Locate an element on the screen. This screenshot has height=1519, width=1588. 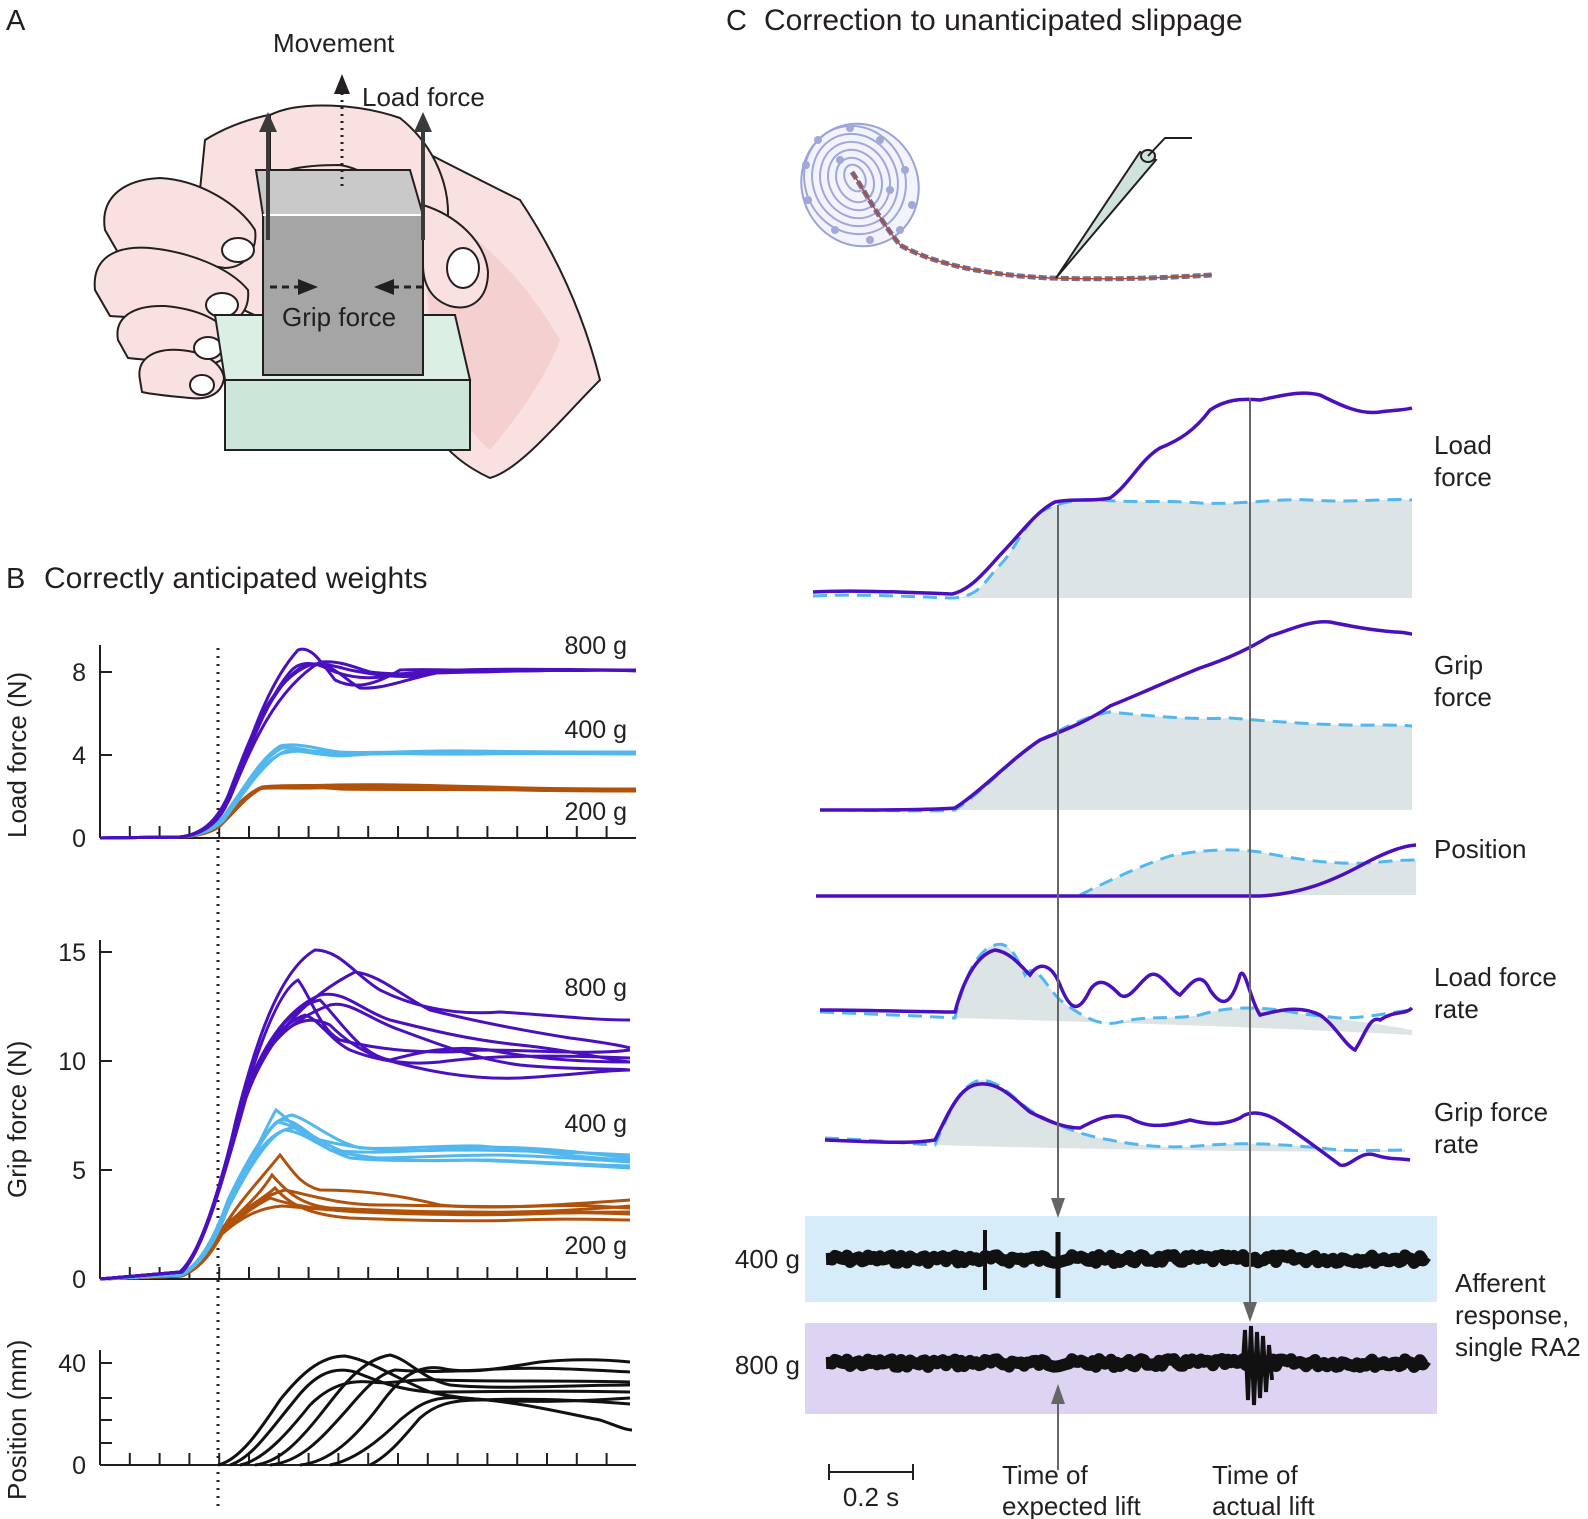
load-force-chart: 0 4 8 Load force (N) 800 is located at coordinates (319, 742).